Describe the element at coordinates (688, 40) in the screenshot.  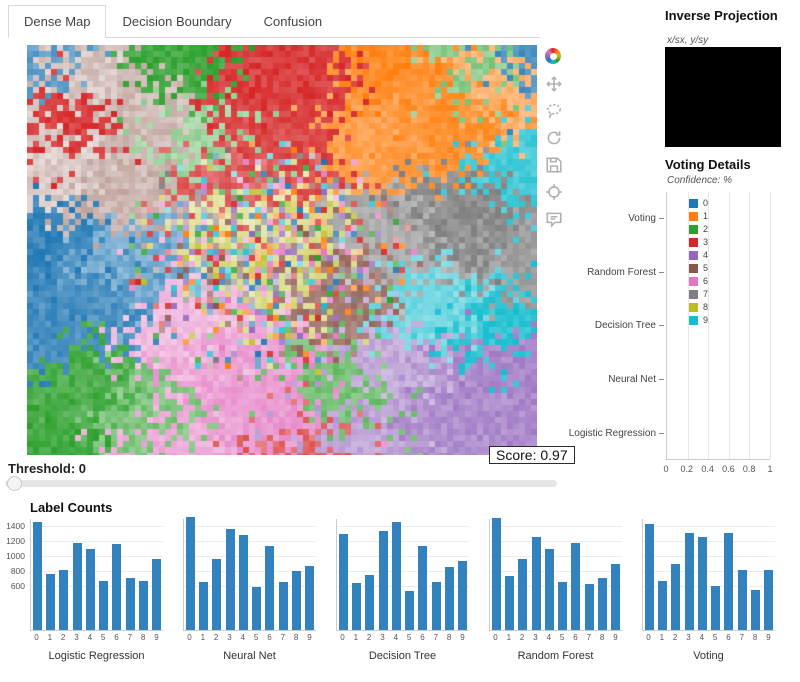
I see `inverse-projection-subtitle: x/sx, y/sy` at that location.